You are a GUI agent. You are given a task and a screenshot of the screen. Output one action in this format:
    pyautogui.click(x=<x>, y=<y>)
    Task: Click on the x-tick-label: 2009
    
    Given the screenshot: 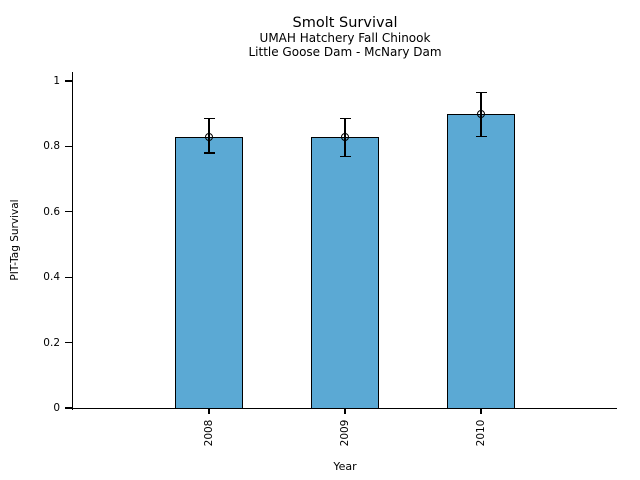 What is the action you would take?
    pyautogui.click(x=345, y=433)
    